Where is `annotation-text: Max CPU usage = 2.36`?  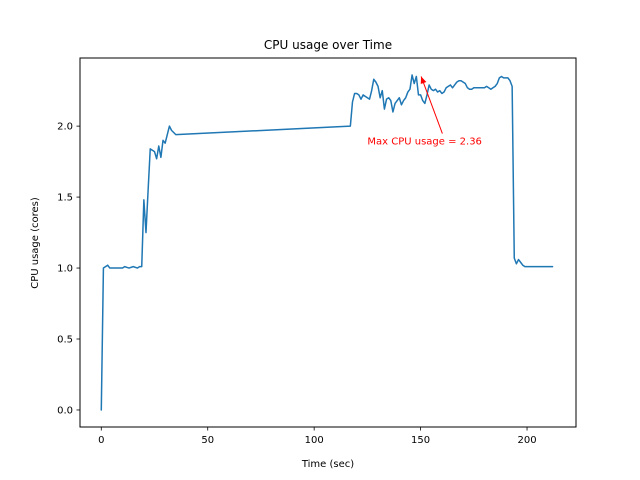 annotation-text: Max CPU usage = 2.36 is located at coordinates (424, 142).